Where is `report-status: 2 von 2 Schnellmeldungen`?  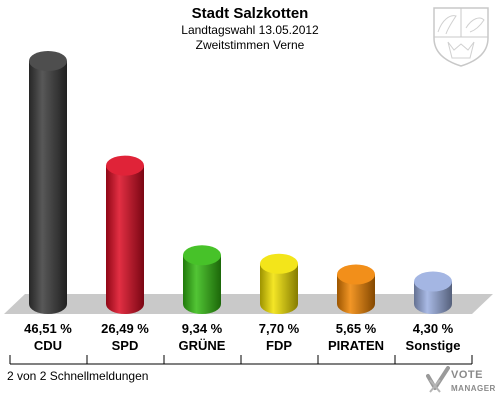
report-status: 2 von 2 Schnellmeldungen is located at coordinates (78, 376).